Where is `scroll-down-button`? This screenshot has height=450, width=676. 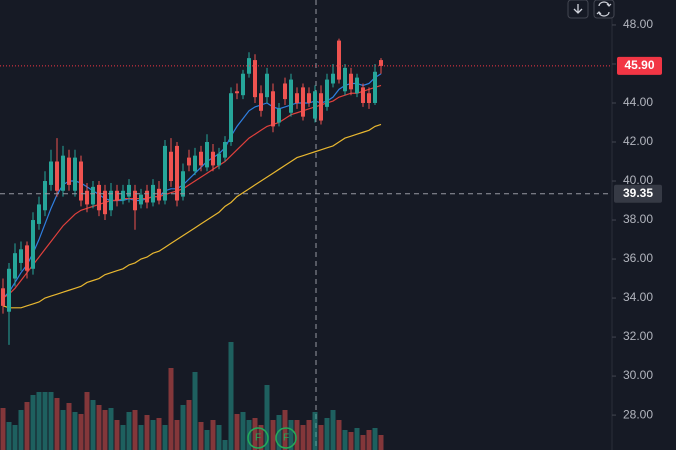
scroll-down-button is located at coordinates (578, 9).